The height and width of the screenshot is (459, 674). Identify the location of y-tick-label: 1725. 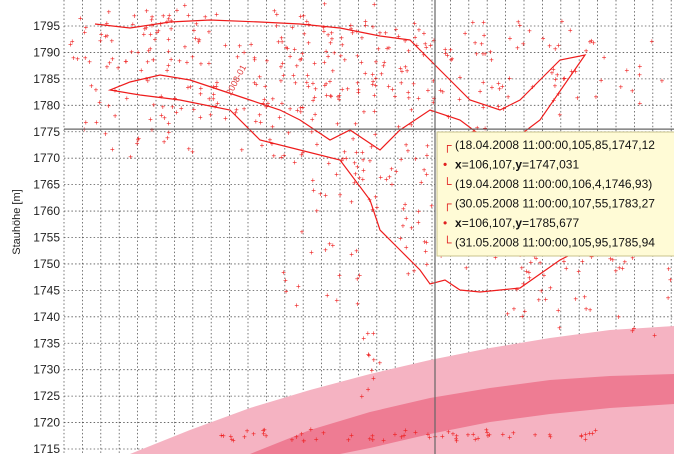
(46, 396).